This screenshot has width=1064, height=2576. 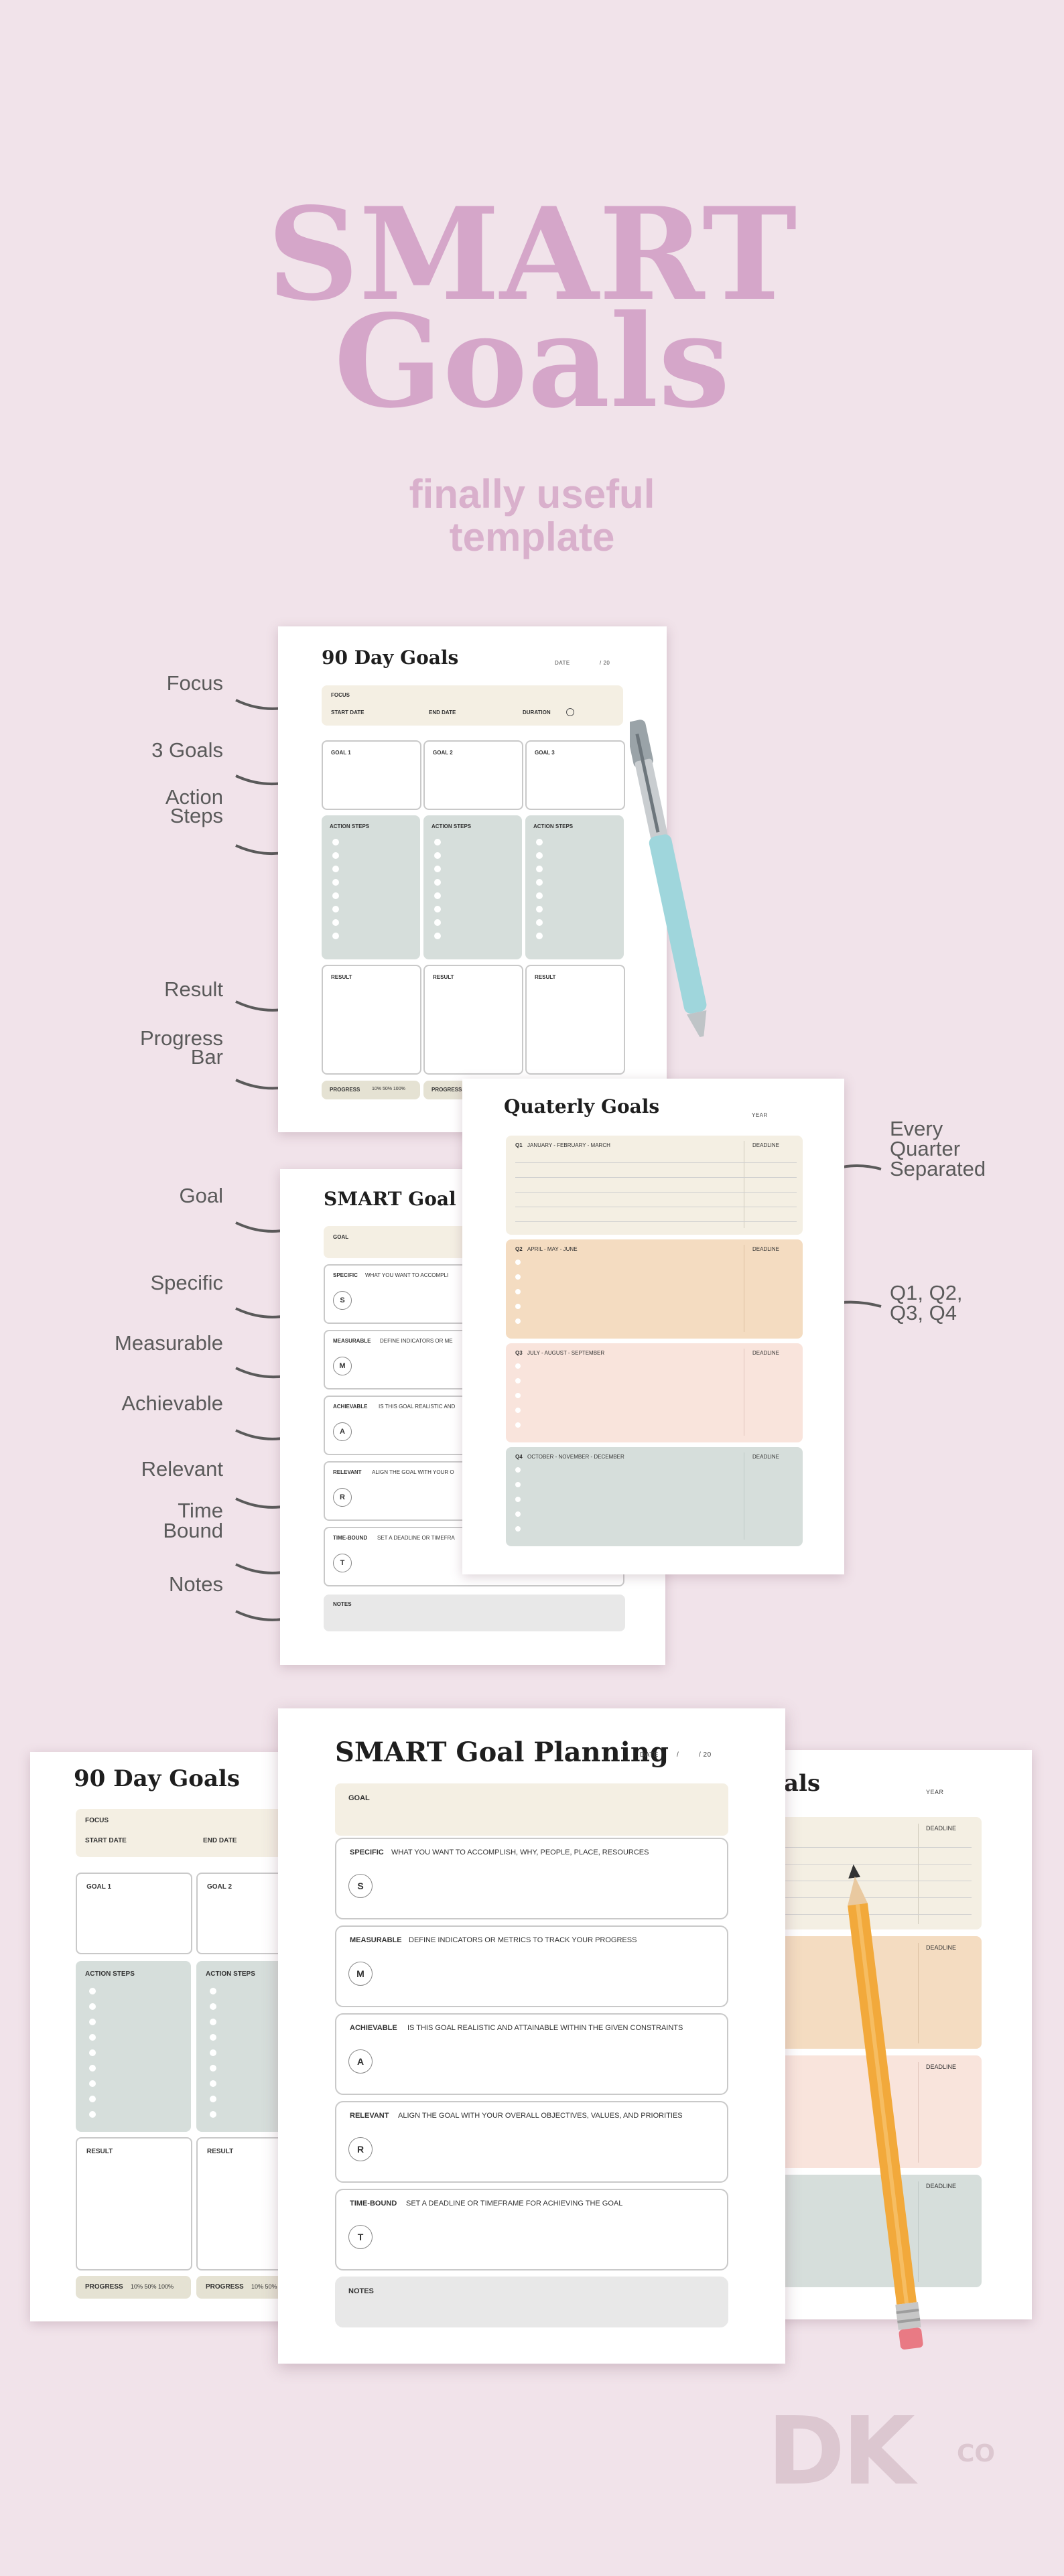 I want to click on q1-box: DEADLINE, so click(x=869, y=1873).